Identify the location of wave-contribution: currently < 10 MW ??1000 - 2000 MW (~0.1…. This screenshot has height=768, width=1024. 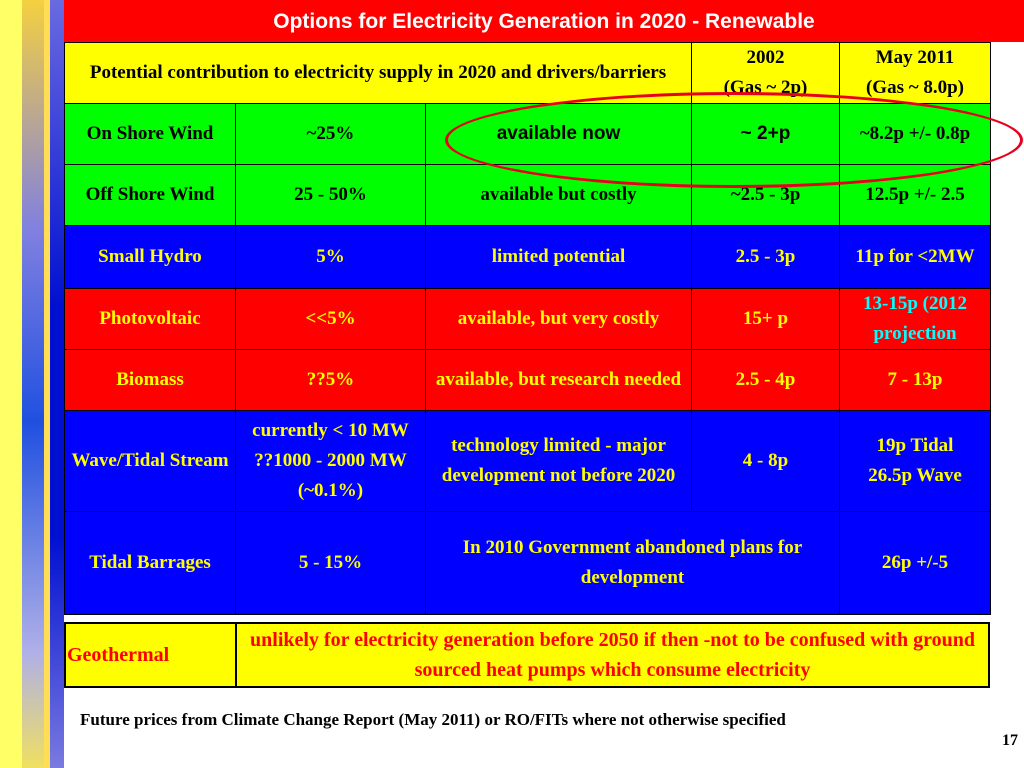
(330, 461).